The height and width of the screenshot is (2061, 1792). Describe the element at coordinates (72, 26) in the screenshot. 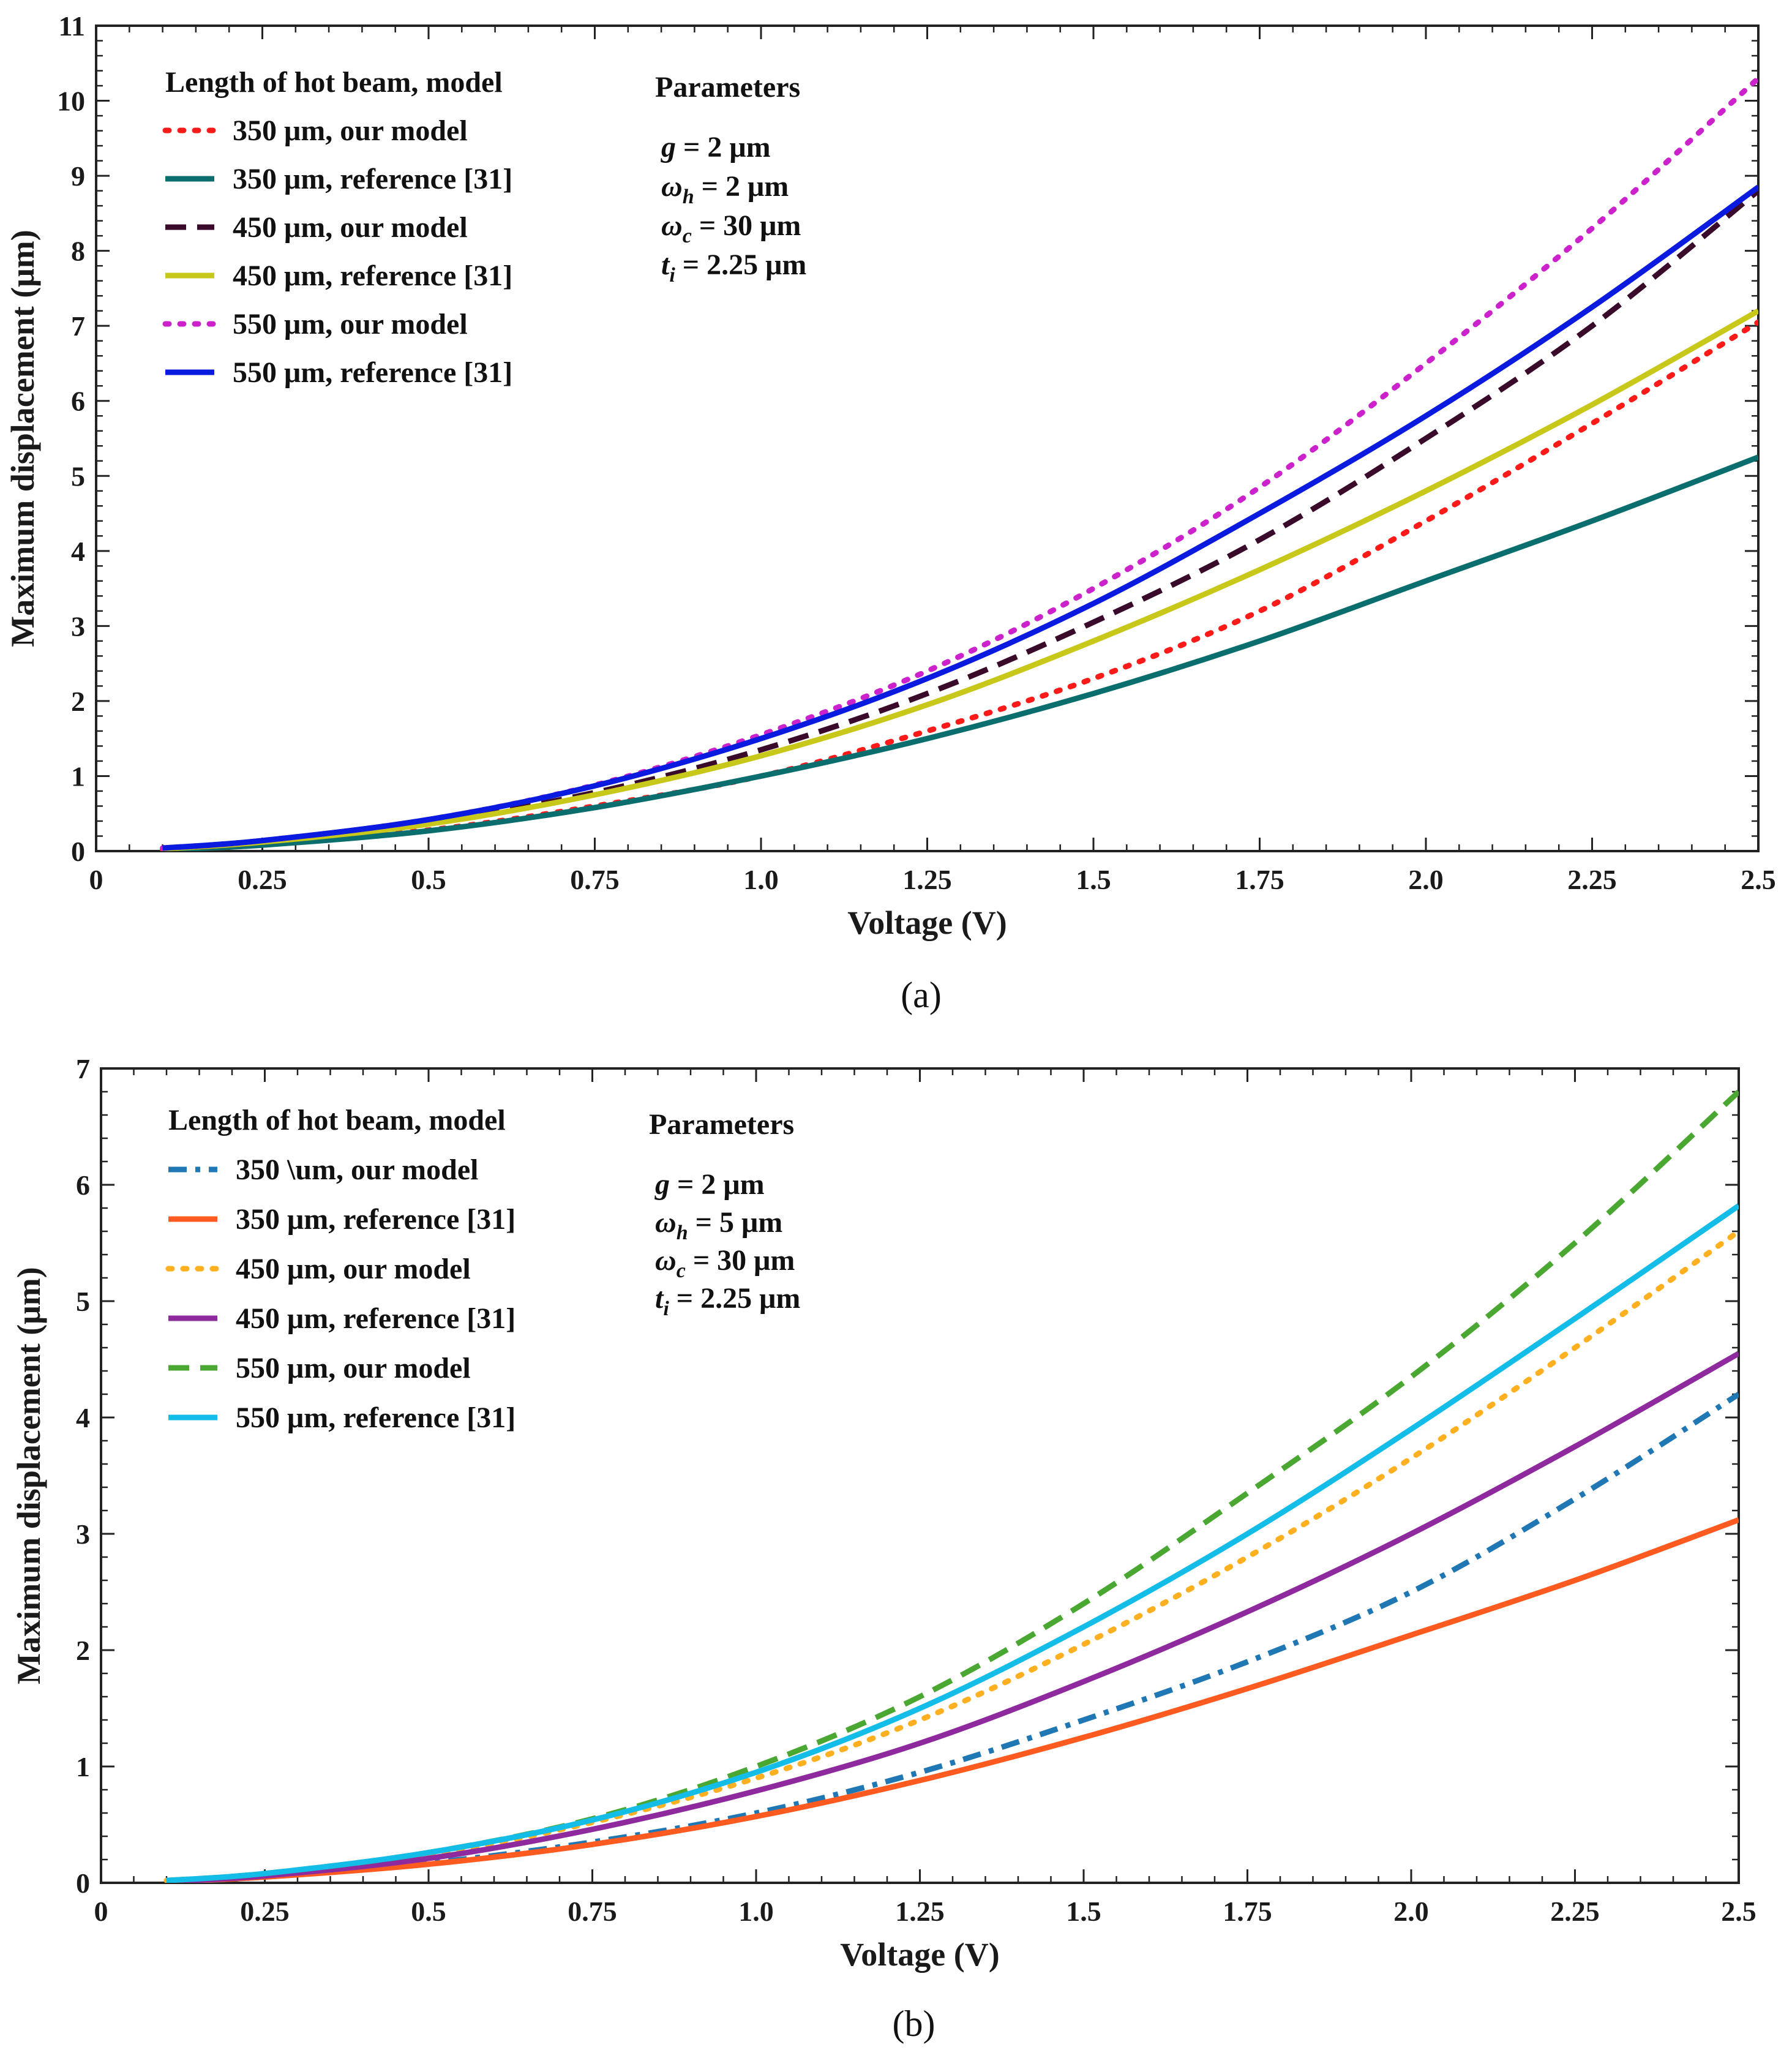

I see `y-tick-label: 11` at that location.